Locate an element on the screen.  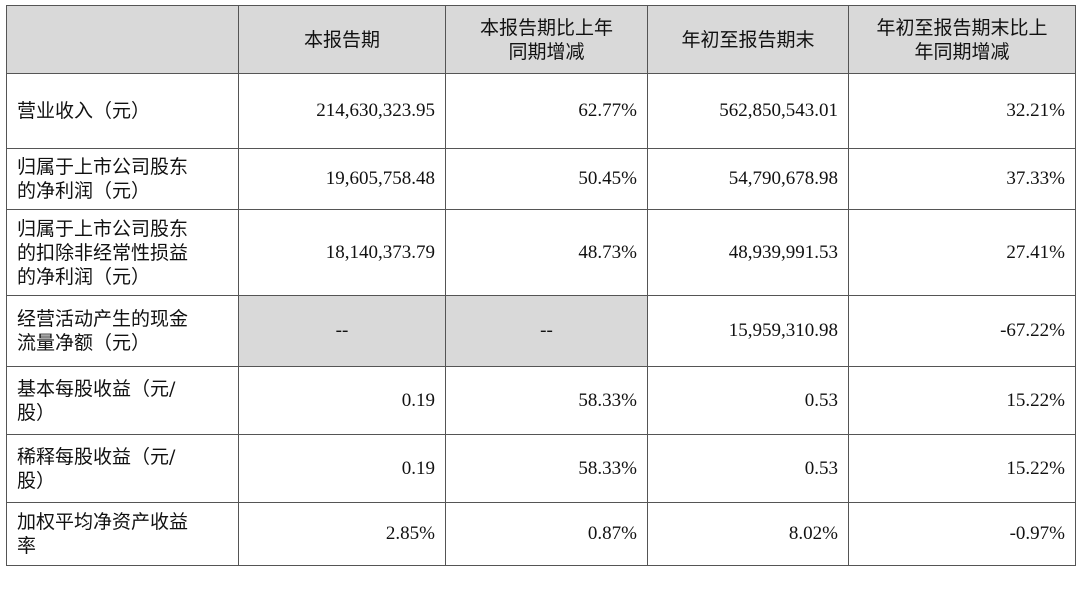
row-label-weighted-roe: 加权平均净资产收益率 is located at coordinates (122, 534).